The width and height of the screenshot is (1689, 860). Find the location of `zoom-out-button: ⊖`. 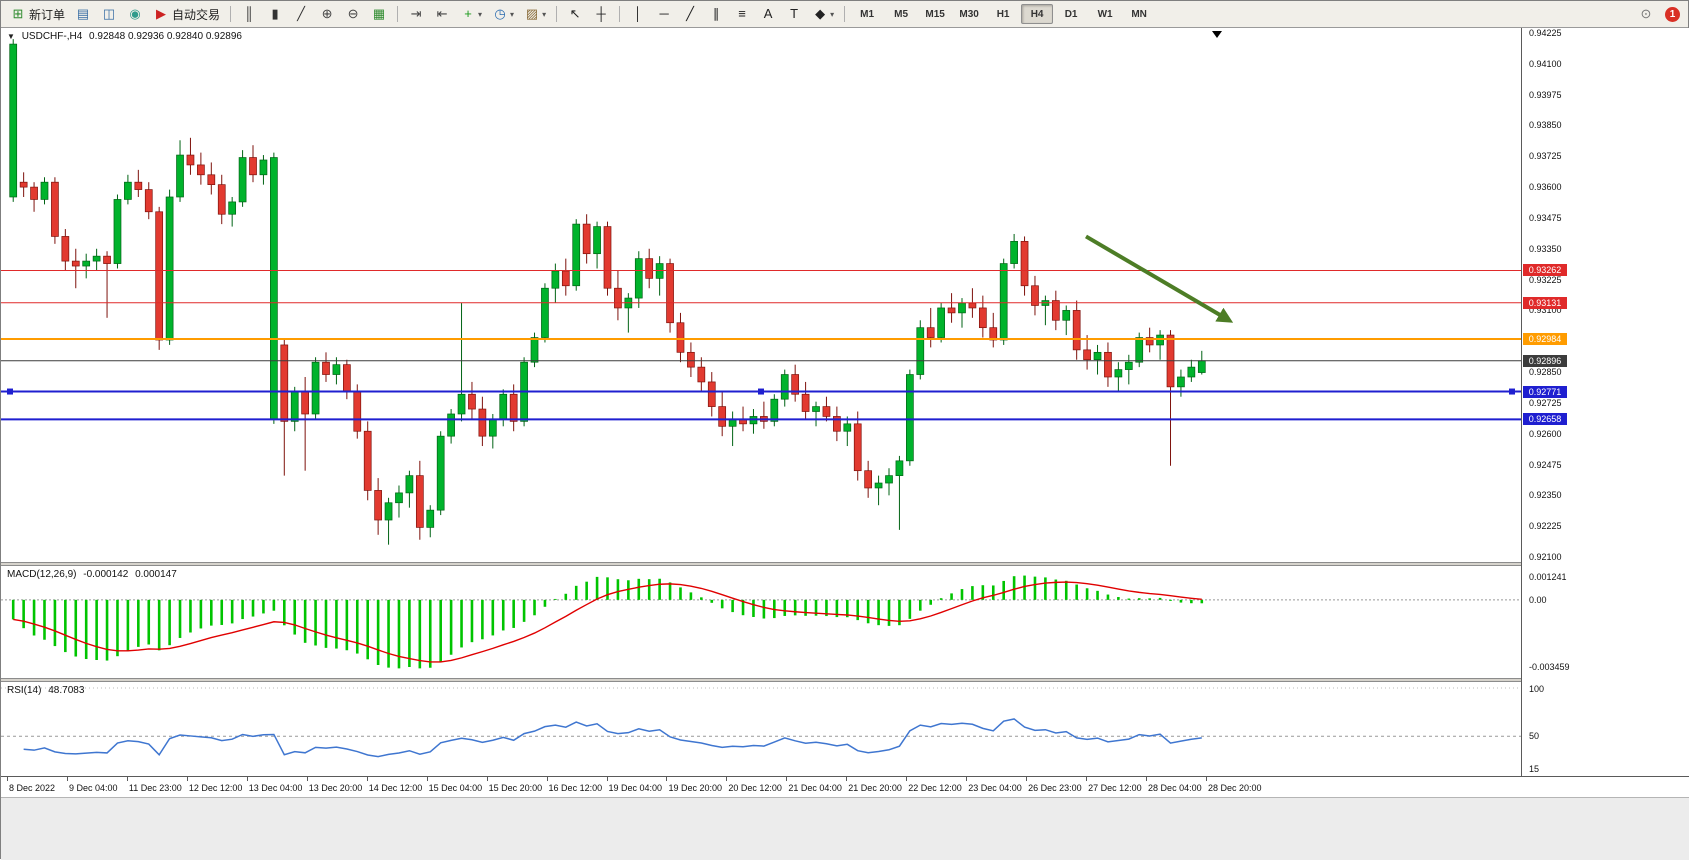

zoom-out-button: ⊖ is located at coordinates (353, 14).